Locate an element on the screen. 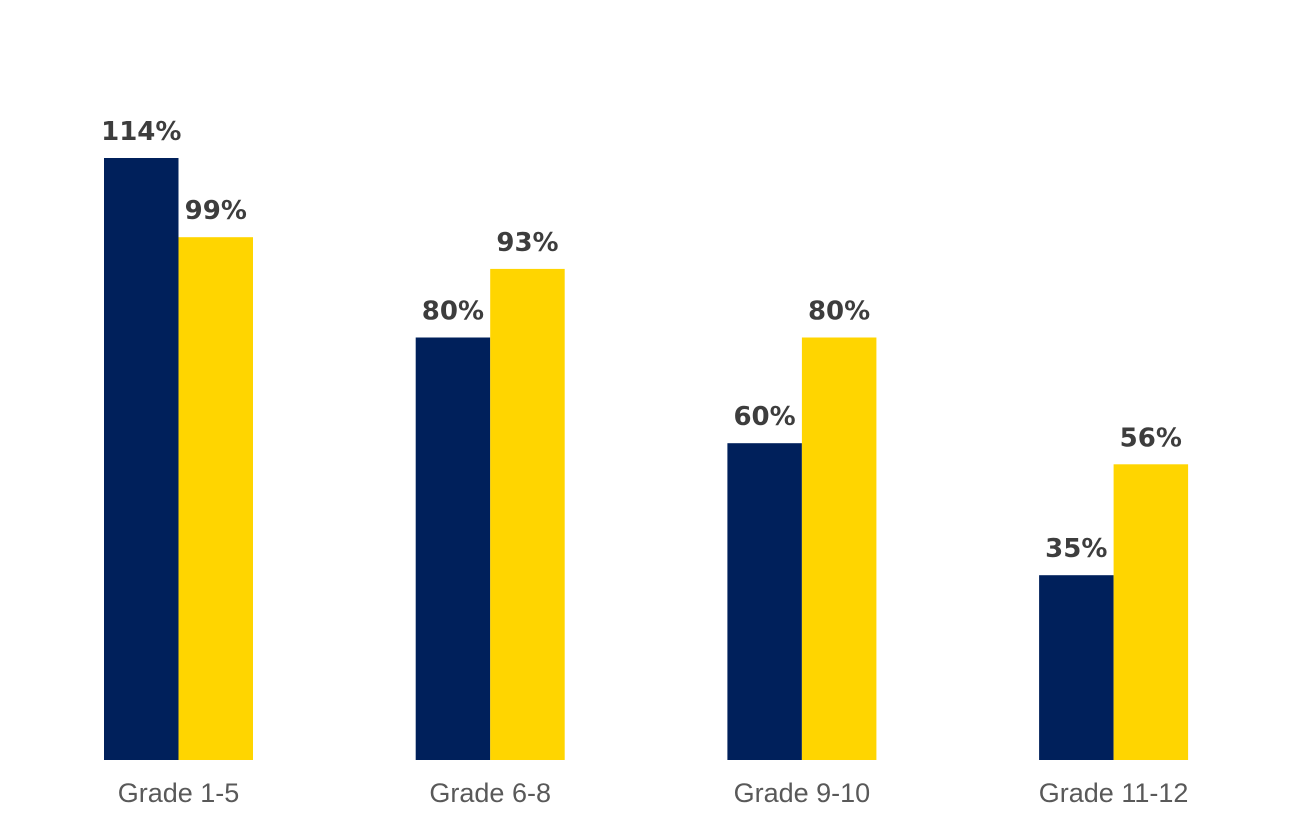 The height and width of the screenshot is (823, 1292). value-label: 56% is located at coordinates (1151, 438).